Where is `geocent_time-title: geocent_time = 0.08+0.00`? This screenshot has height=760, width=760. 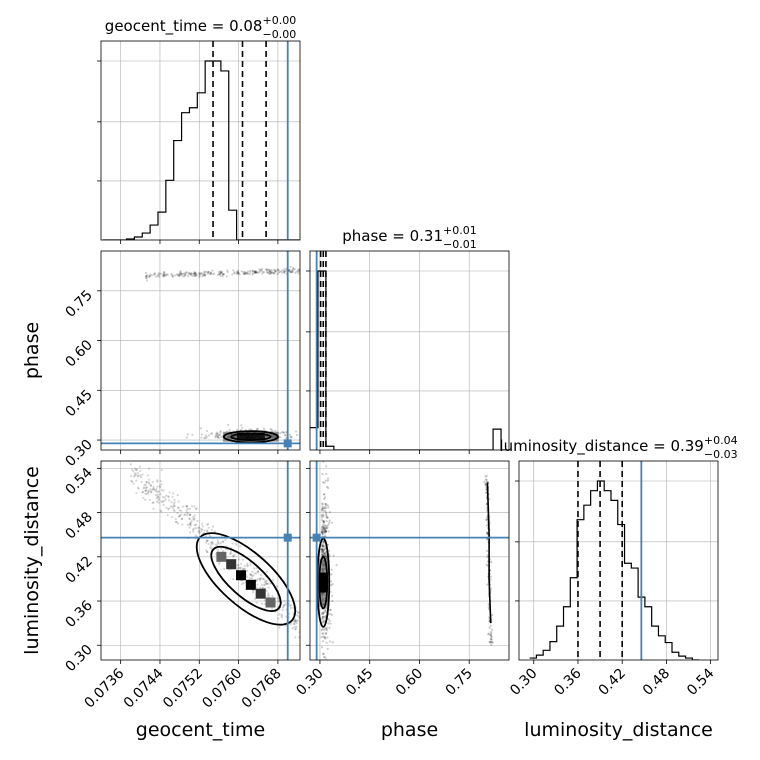
geocent_time-title: geocent_time = 0.08+0.00 is located at coordinates (200, 25).